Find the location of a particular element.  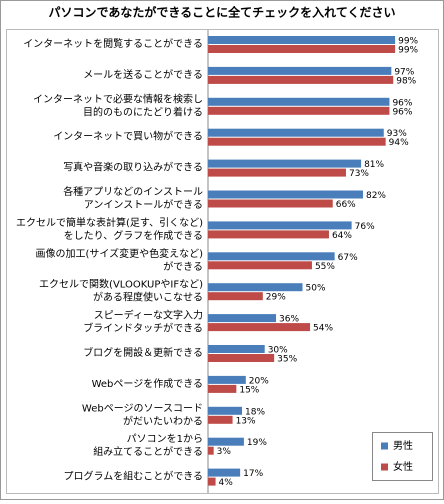

value-label: 73% is located at coordinates (359, 174).